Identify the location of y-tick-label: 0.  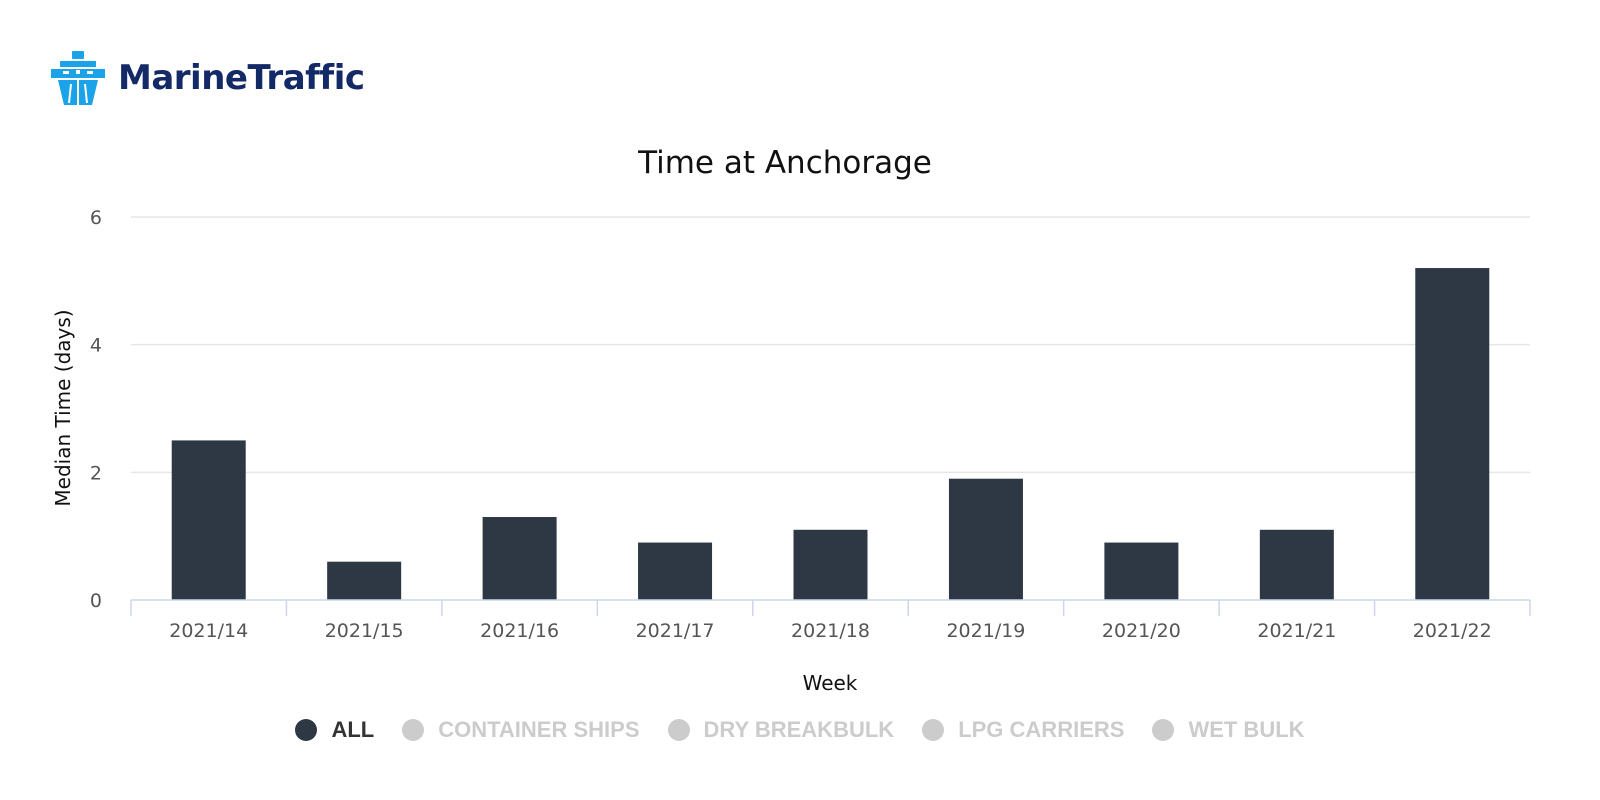
(96, 601).